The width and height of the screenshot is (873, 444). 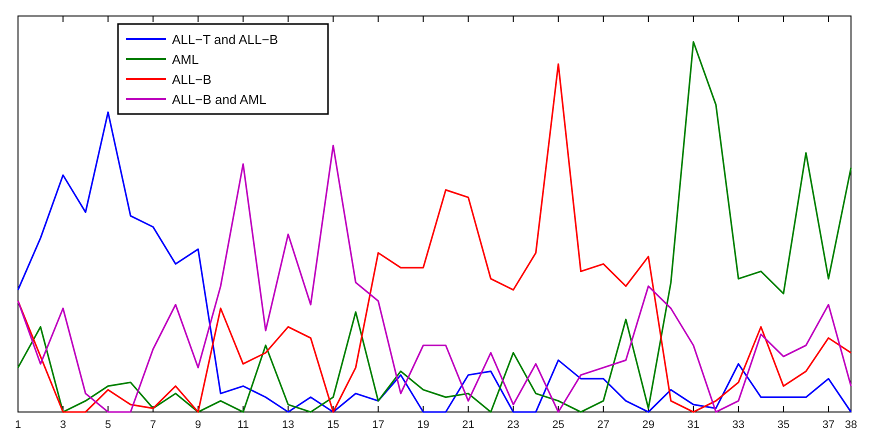 I want to click on x-tick-label: 13, so click(x=288, y=425).